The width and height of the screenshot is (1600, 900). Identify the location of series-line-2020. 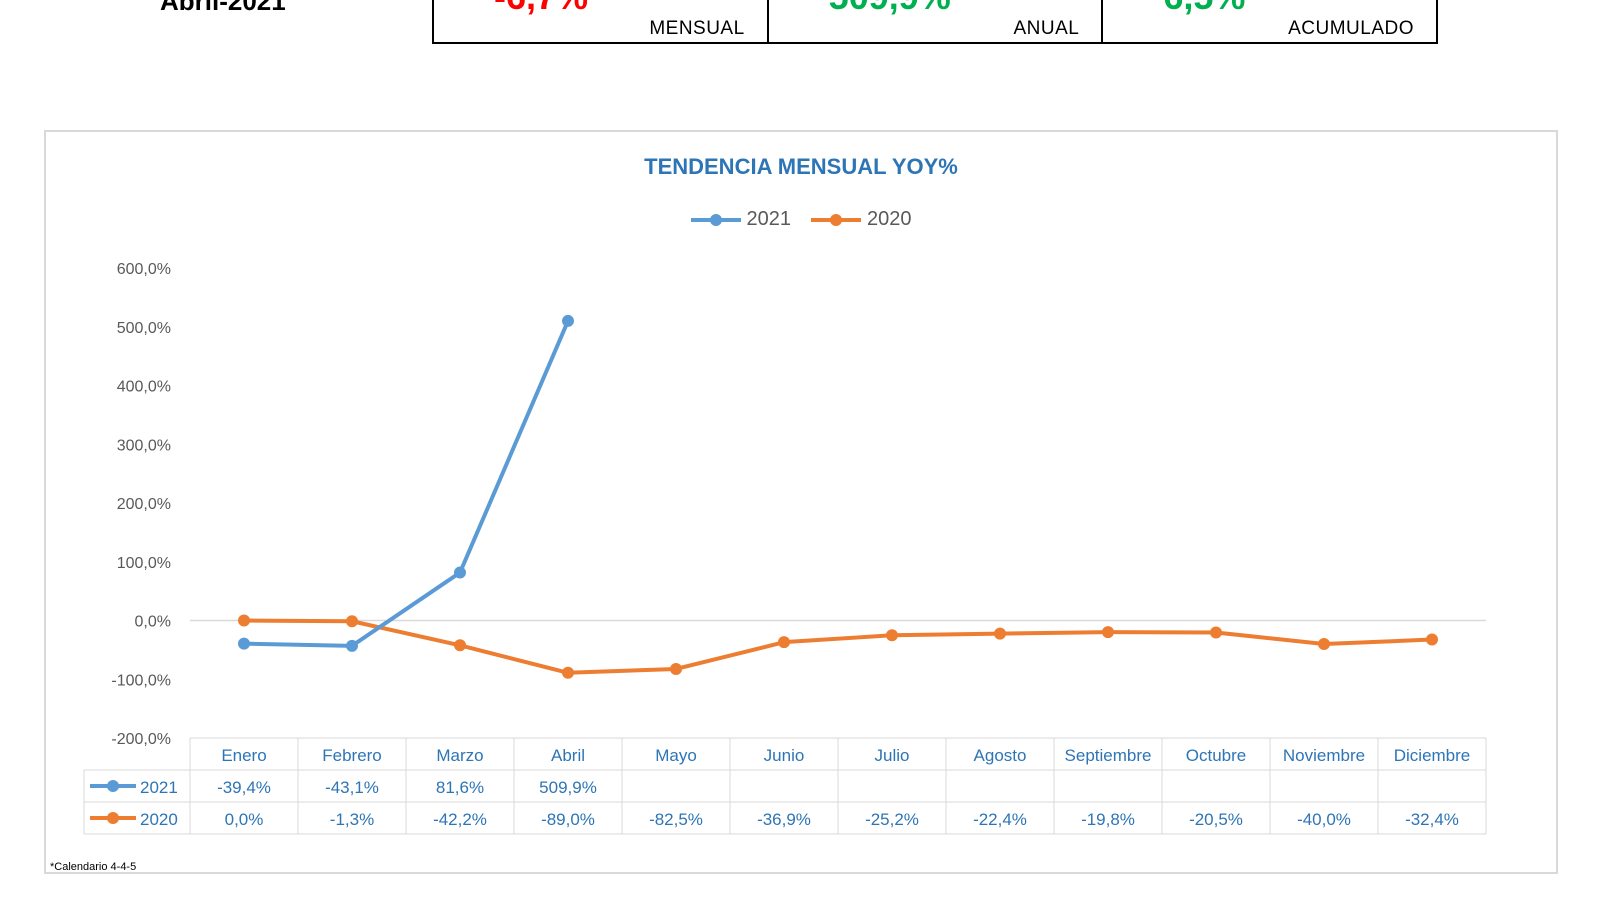
(838, 646).